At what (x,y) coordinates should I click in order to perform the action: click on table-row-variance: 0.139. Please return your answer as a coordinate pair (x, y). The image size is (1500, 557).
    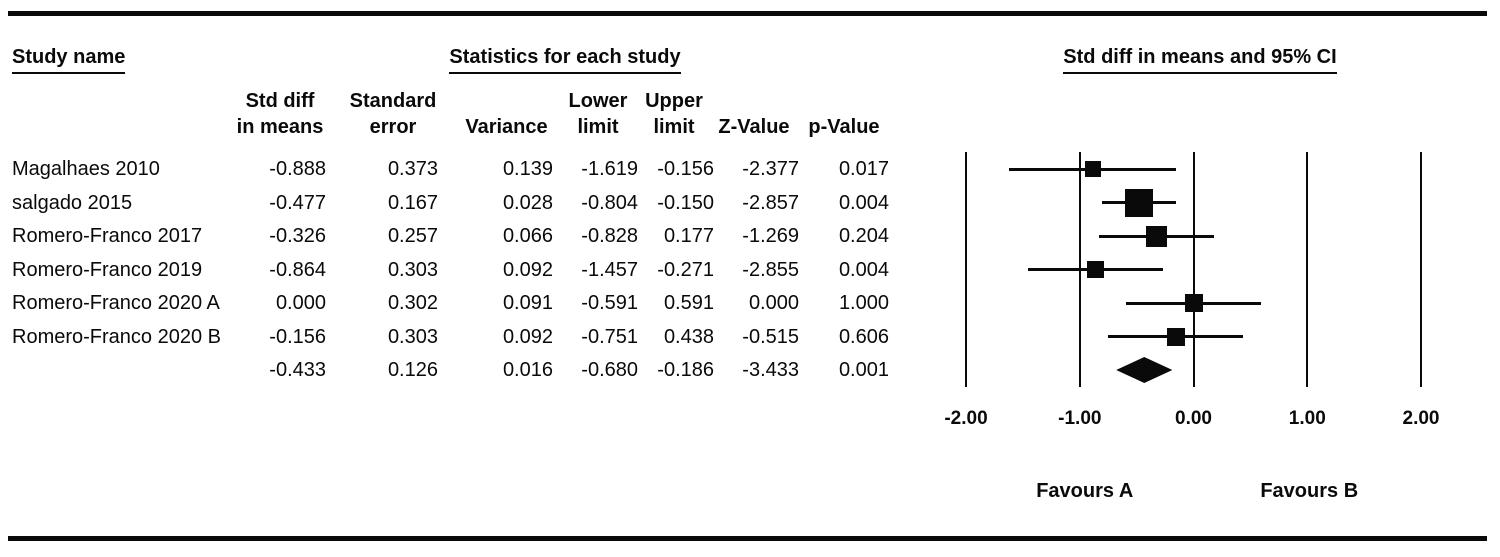
    Looking at the image, I should click on (527, 169).